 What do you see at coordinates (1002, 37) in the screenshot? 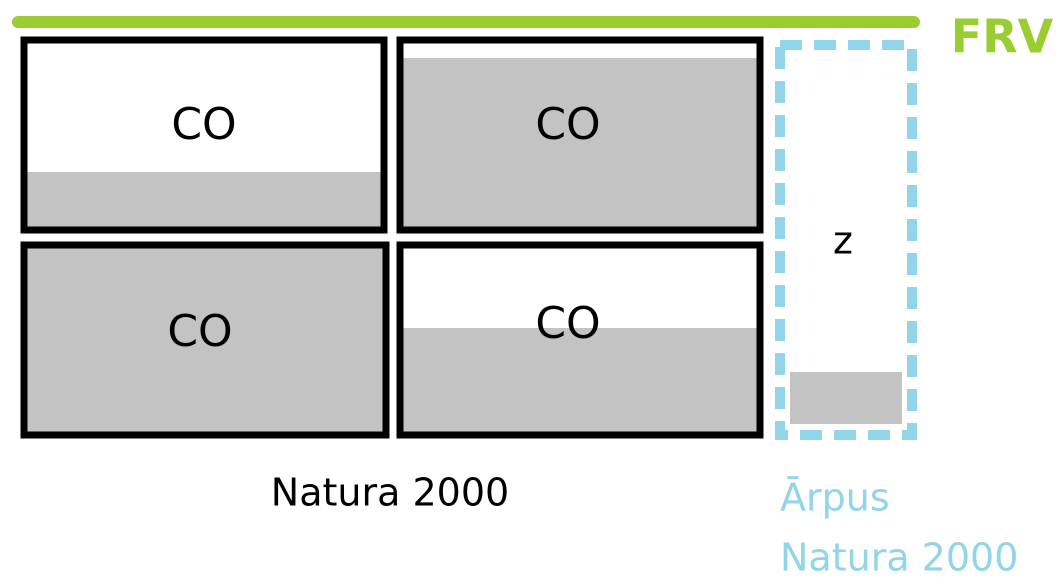
I see `frv-label: FRV` at bounding box center [1002, 37].